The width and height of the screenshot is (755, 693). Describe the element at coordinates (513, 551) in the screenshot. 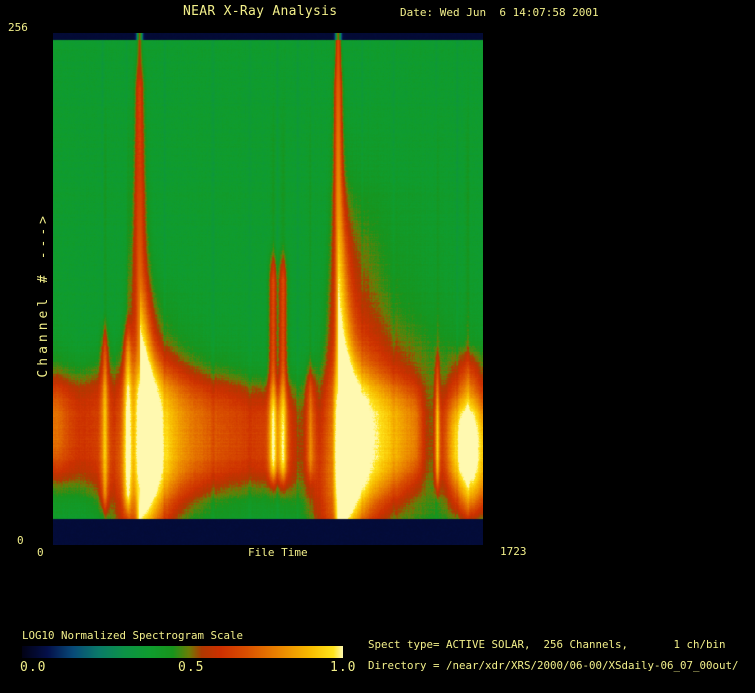

I see `x-axis-max-label: 1723` at that location.